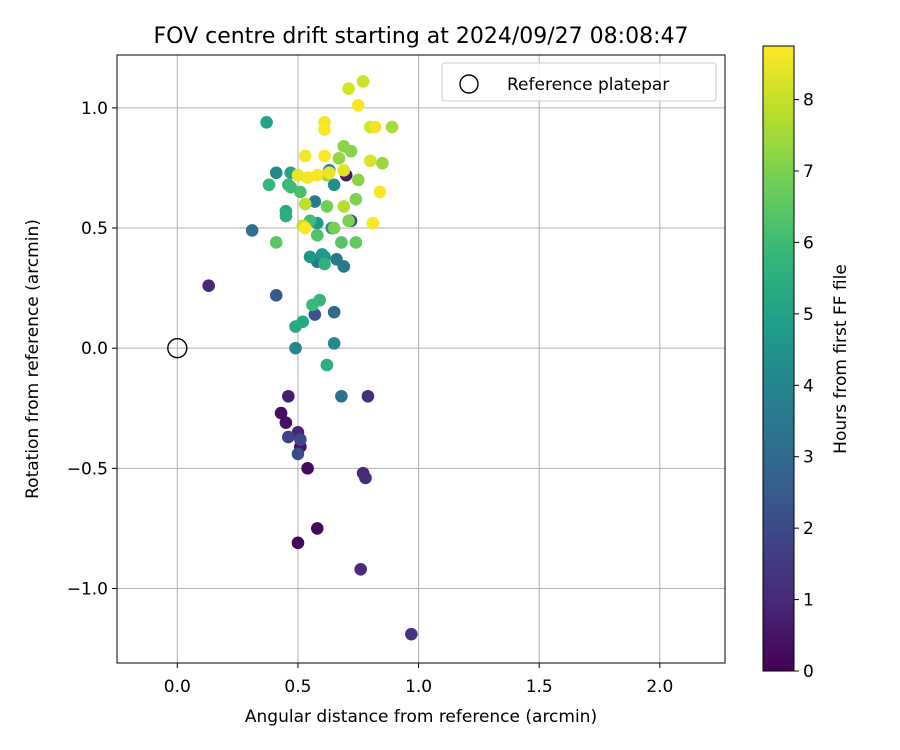 This screenshot has height=750, width=900. What do you see at coordinates (469, 84) in the screenshot?
I see `legend-reference-marker` at bounding box center [469, 84].